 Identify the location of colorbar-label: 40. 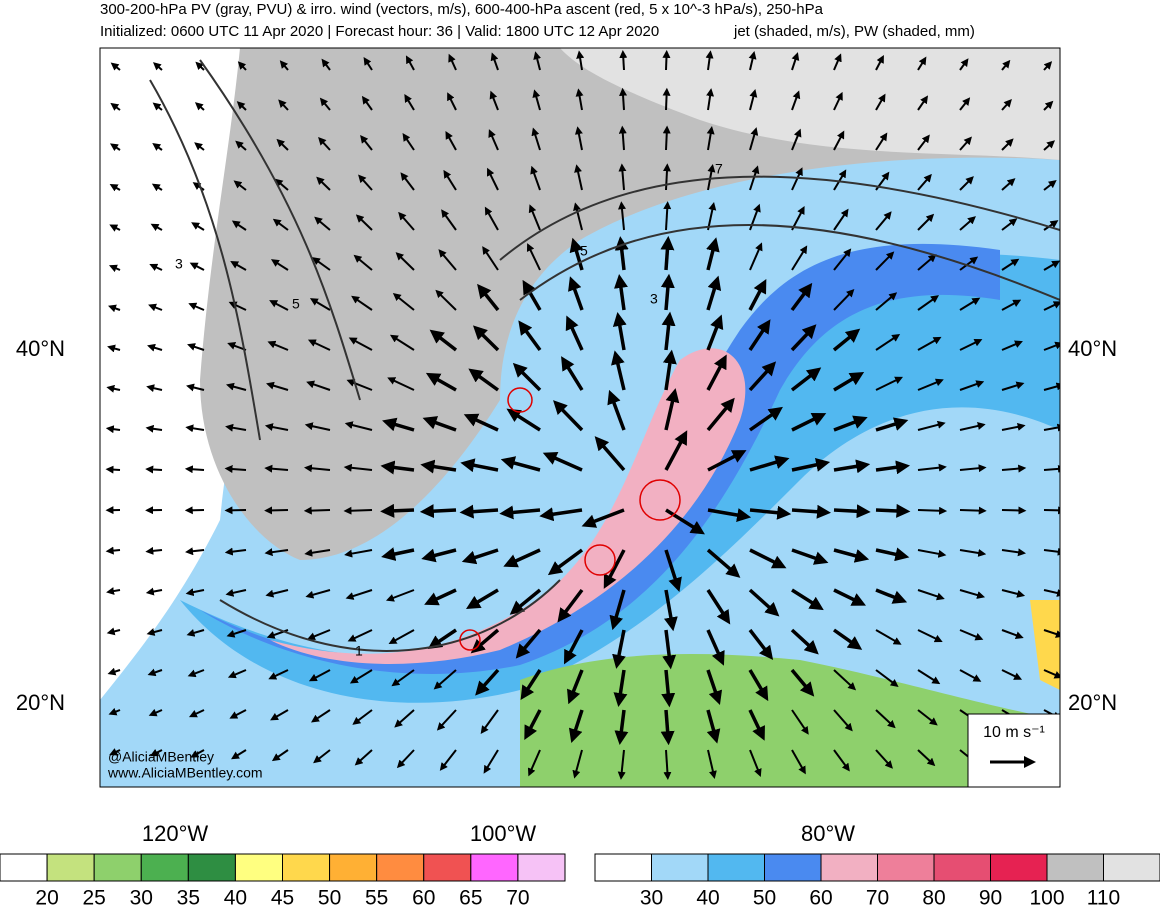
(707, 898).